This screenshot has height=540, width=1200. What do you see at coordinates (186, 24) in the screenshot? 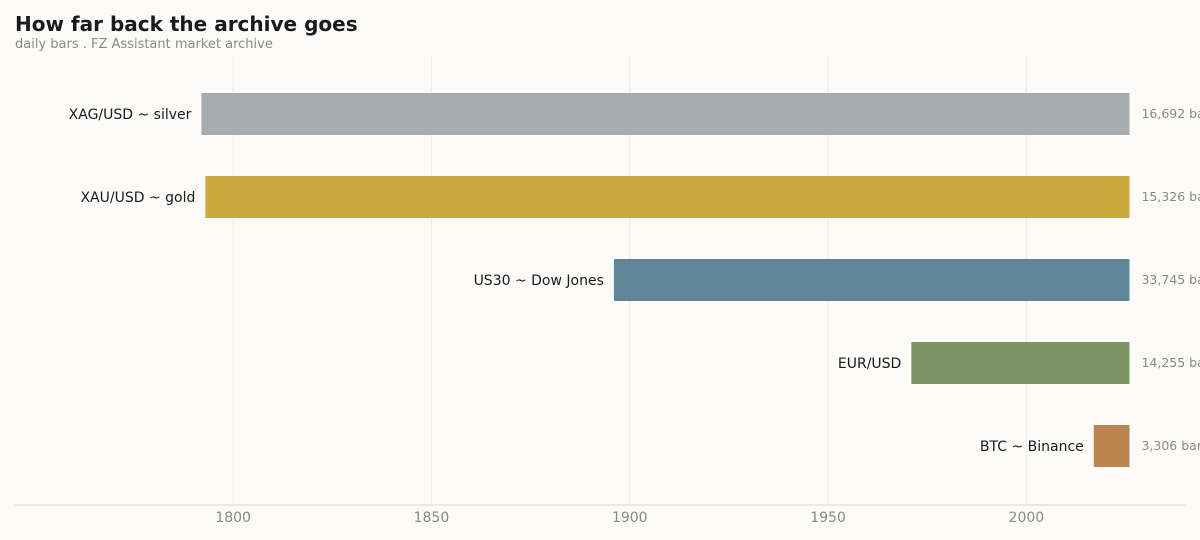
I see `chart-title: How far back the archive goes` at bounding box center [186, 24].